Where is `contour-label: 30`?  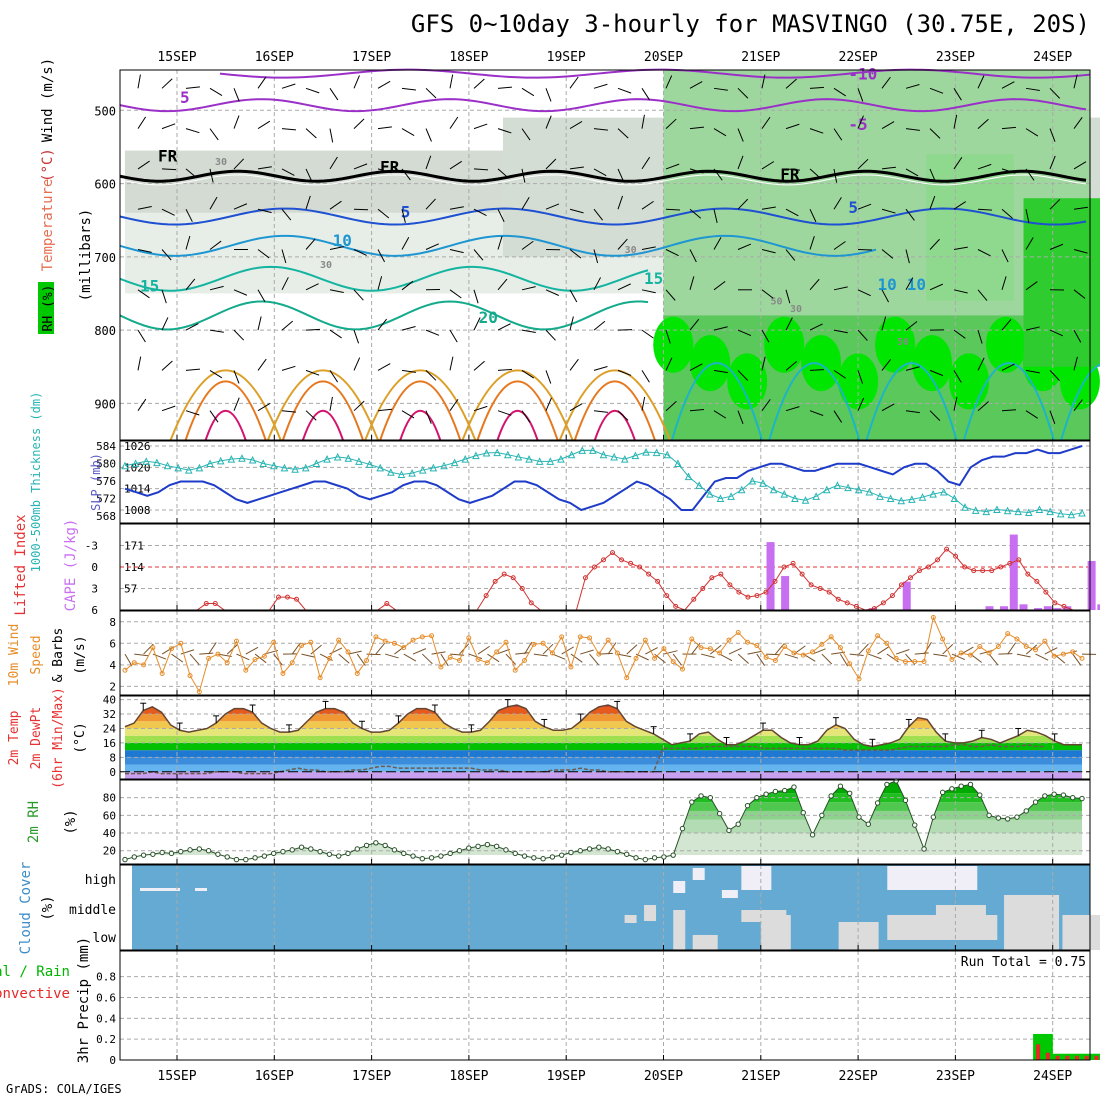 contour-label: 30 is located at coordinates (631, 250).